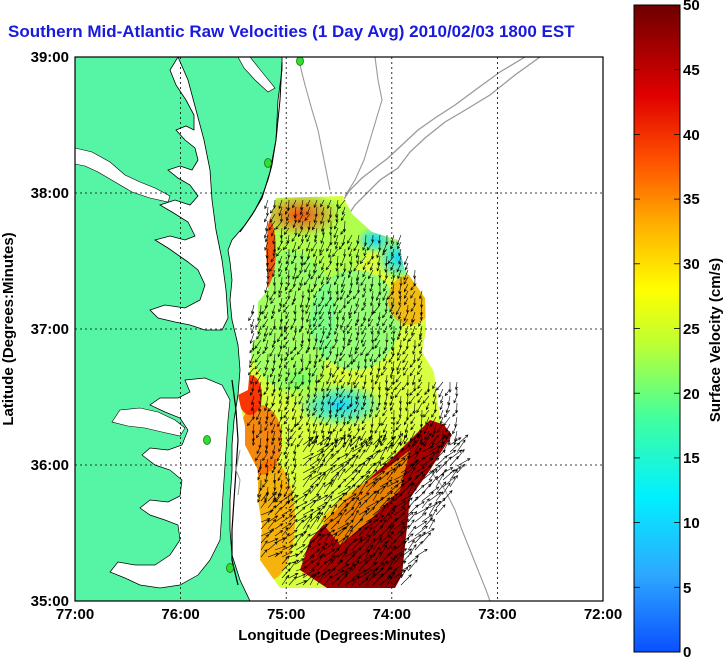 This screenshot has width=724, height=659. Describe the element at coordinates (392, 614) in the screenshot. I see `x-tick-label: 74:00` at that location.